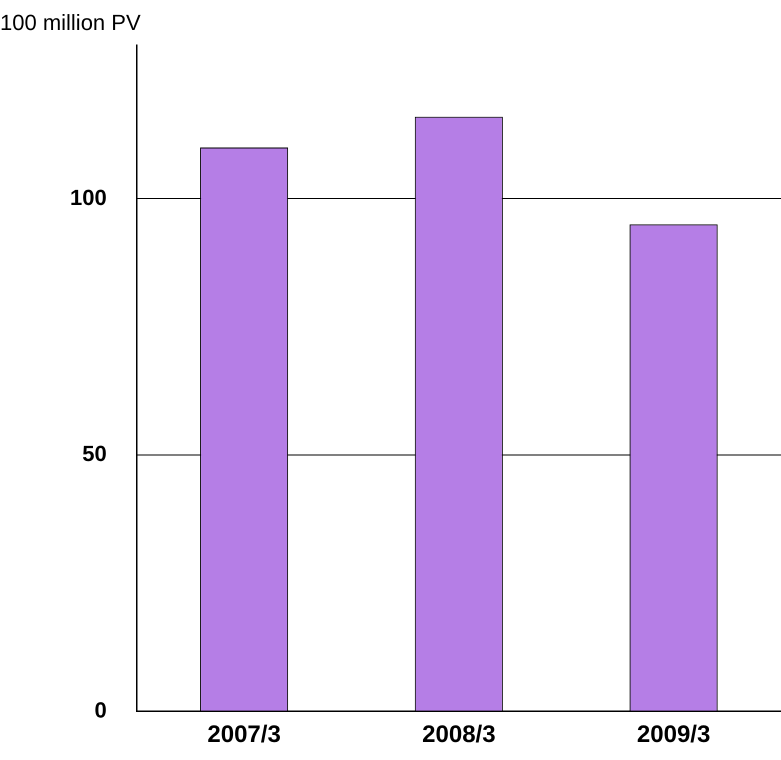 This screenshot has width=781, height=760. Describe the element at coordinates (88, 197) in the screenshot. I see `y-tick-label: 100` at that location.